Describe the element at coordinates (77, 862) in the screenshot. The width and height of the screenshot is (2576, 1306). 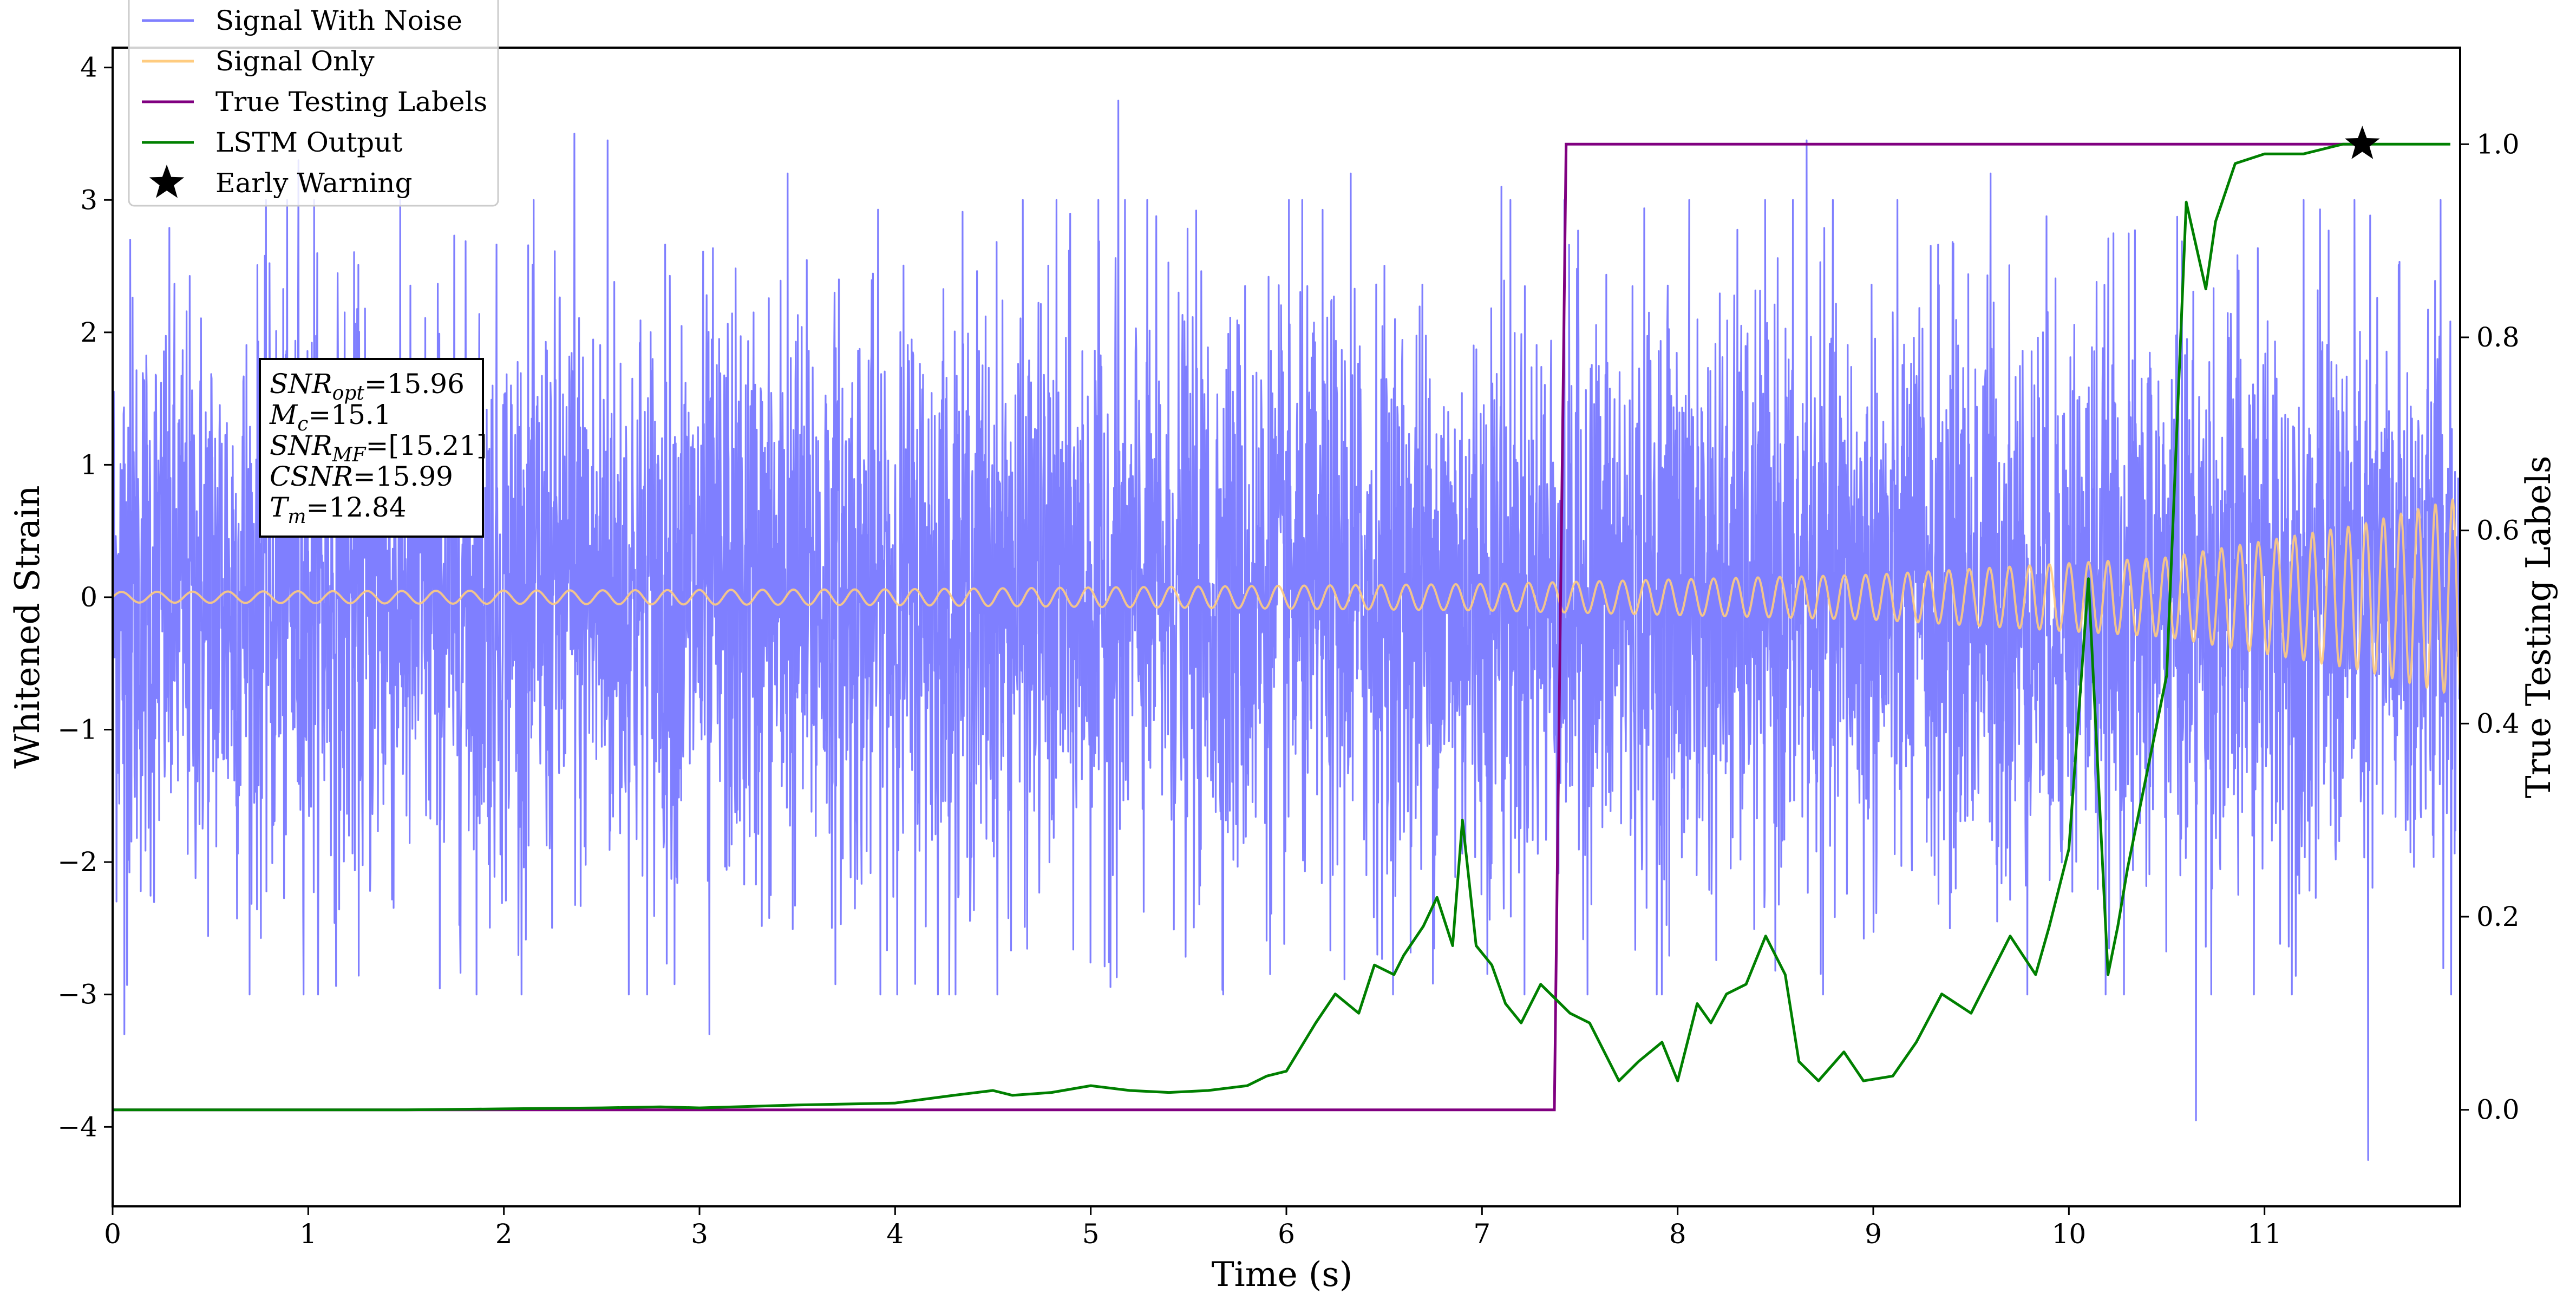
I see `y-left-tick-label: −2` at that location.